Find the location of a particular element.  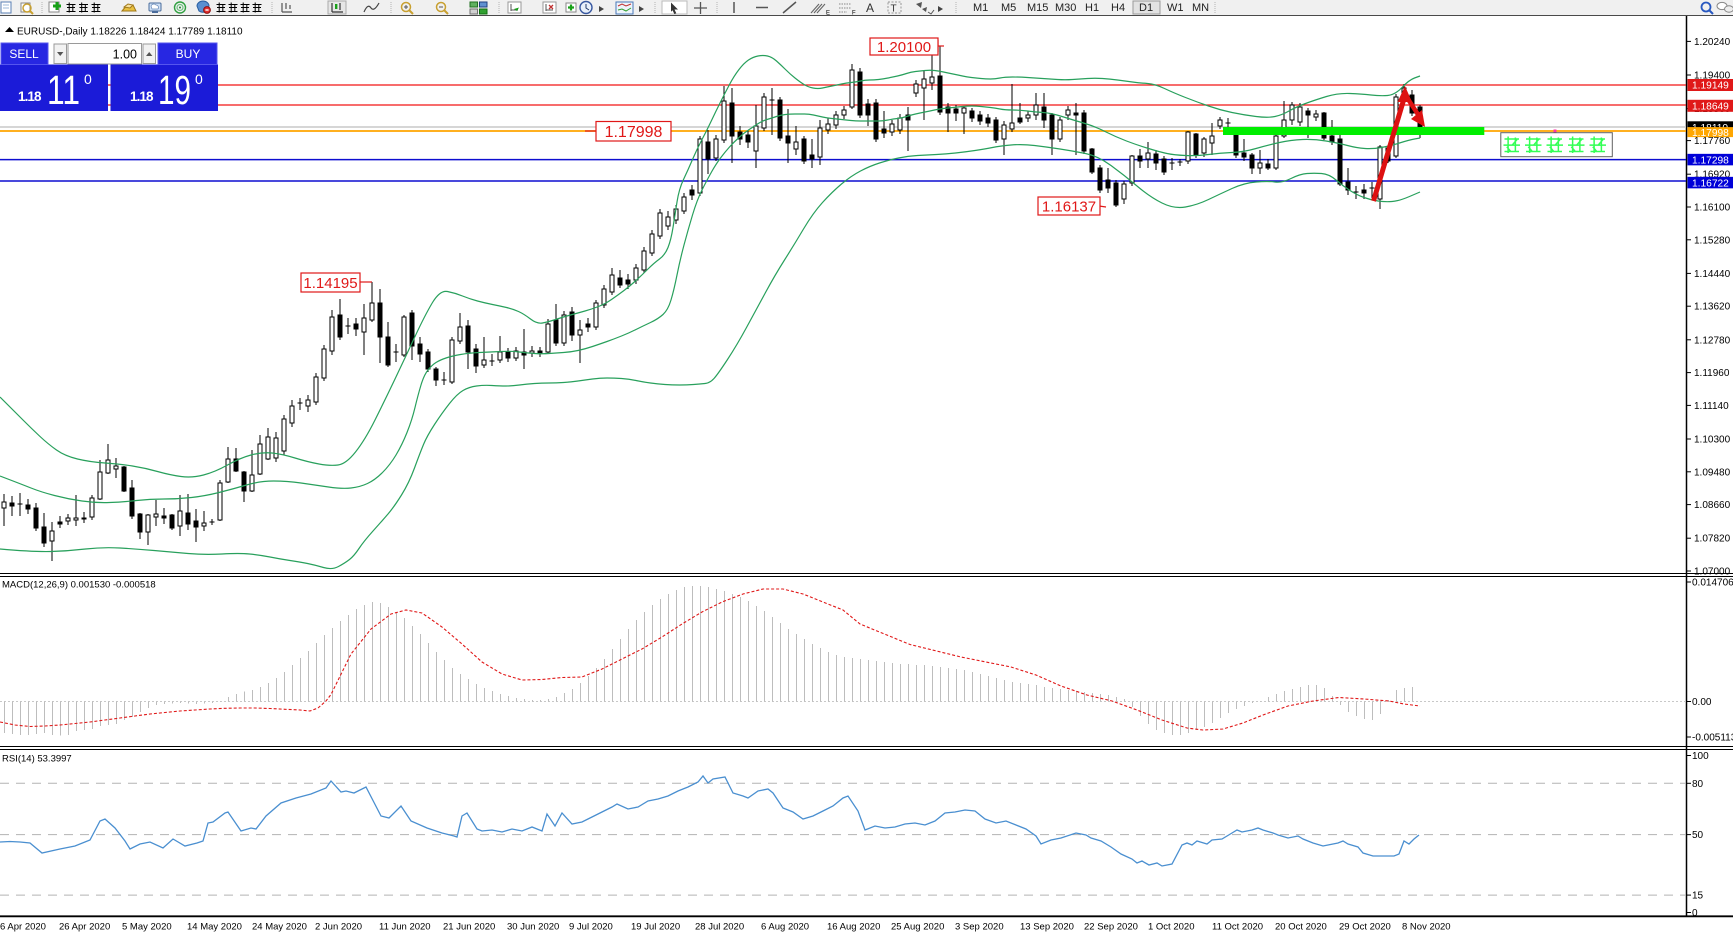

svg-text: 22 Sep 2020 is located at coordinates (1111, 927).